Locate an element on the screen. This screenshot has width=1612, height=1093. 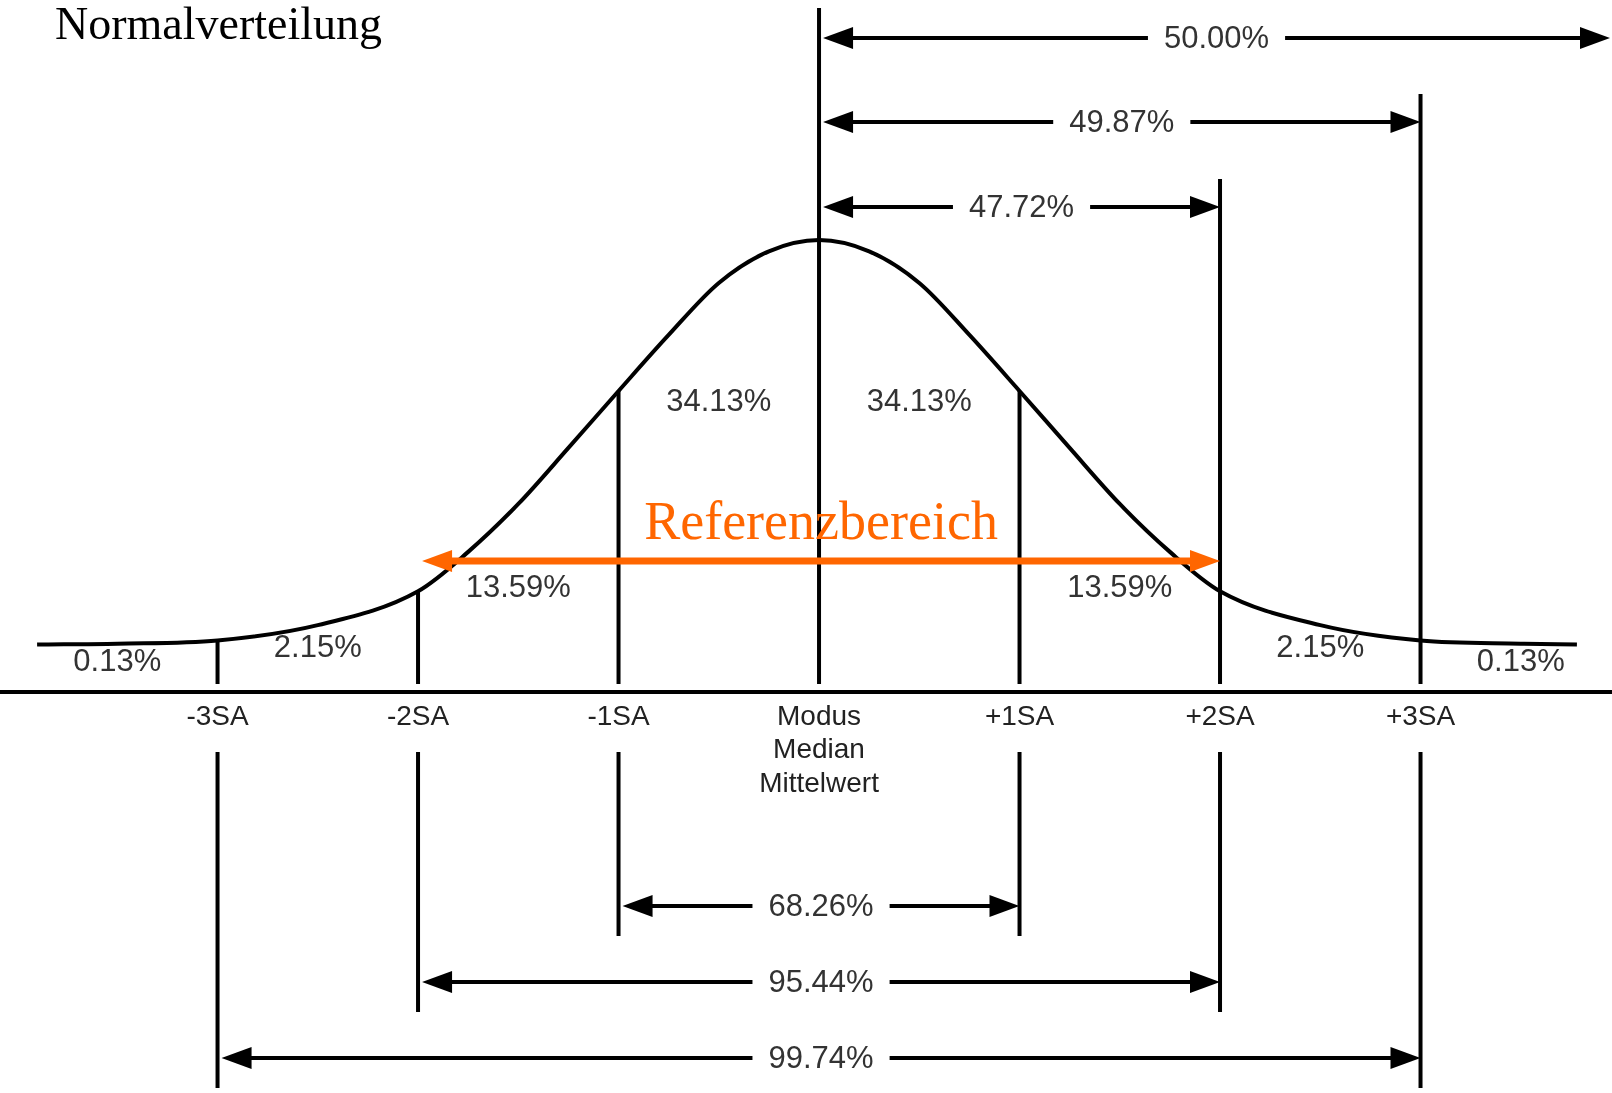
chart-title: Normalverteilung is located at coordinates (219, 25).